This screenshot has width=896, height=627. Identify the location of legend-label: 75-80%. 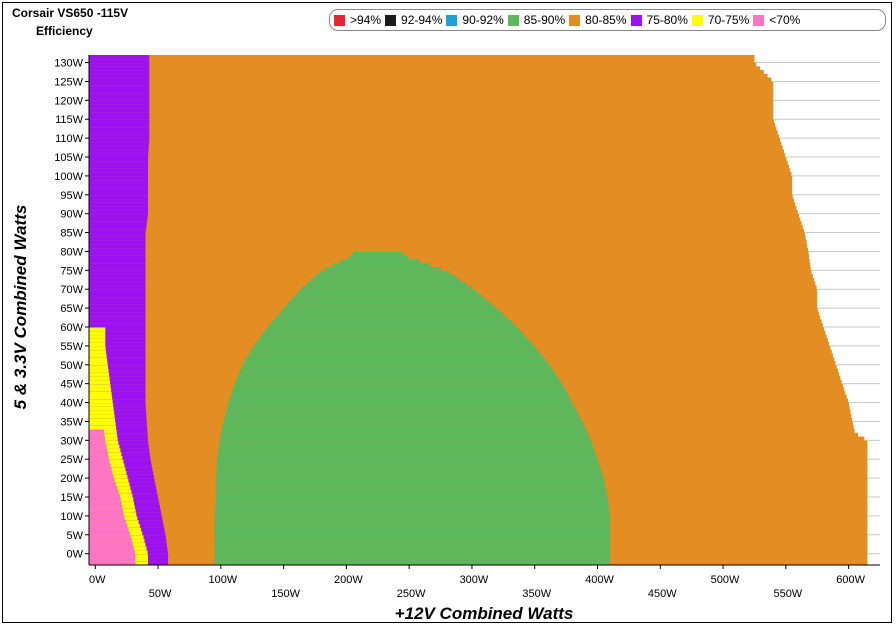
(667, 20).